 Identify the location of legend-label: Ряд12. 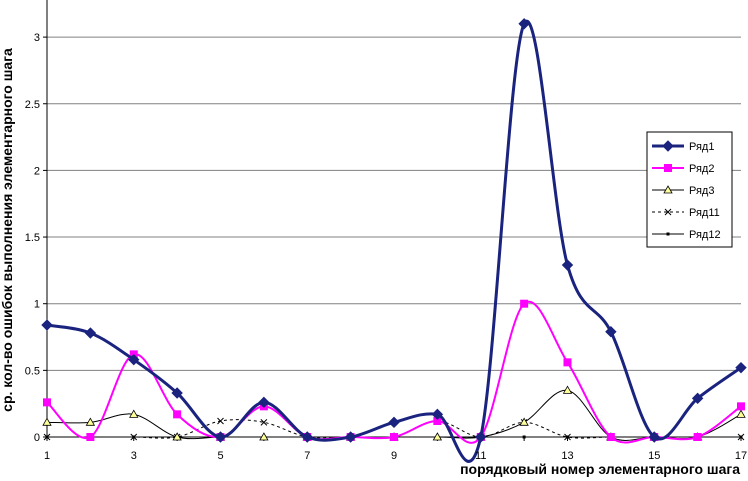
(705, 235).